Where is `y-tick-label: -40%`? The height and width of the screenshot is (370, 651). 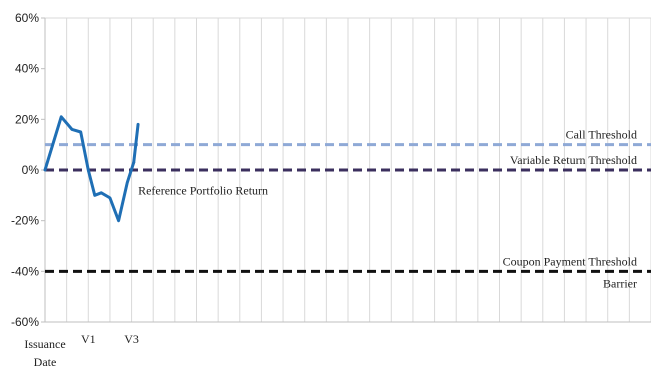 y-tick-label: -40% is located at coordinates (25, 271).